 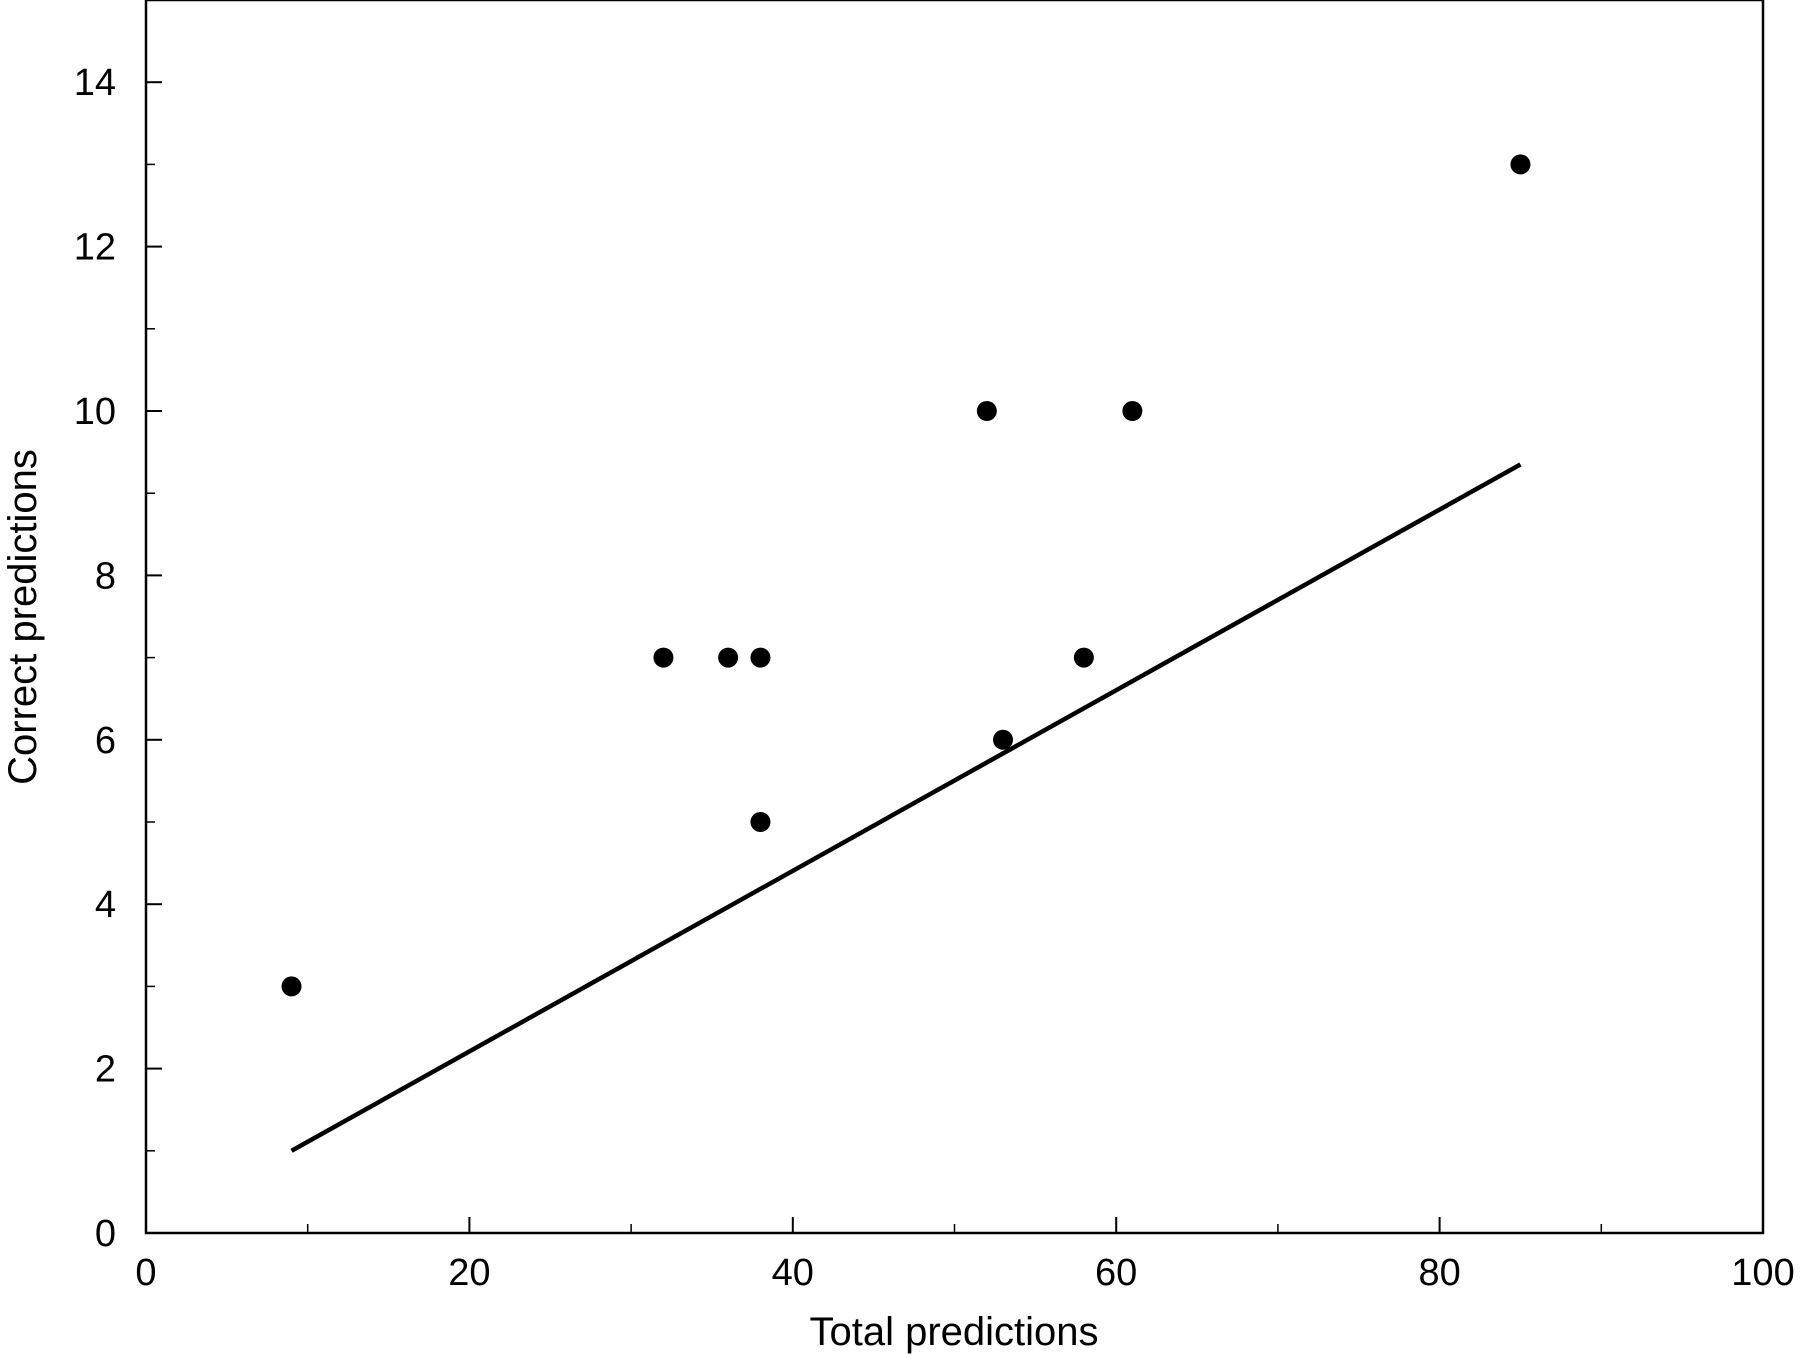 I want to click on x-tick-label: 0, so click(x=145, y=1273).